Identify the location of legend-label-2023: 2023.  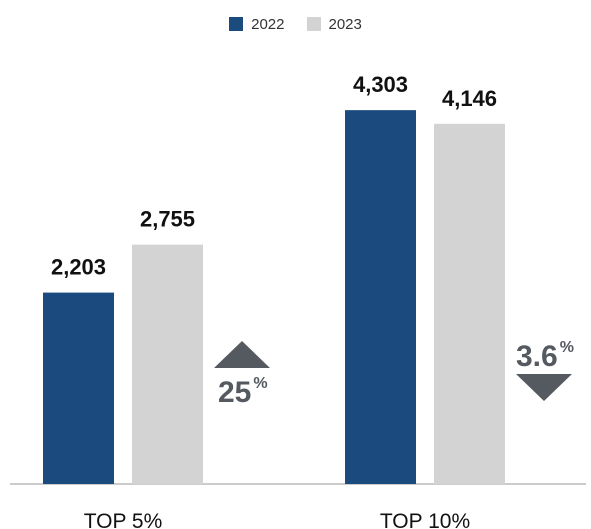
(345, 24).